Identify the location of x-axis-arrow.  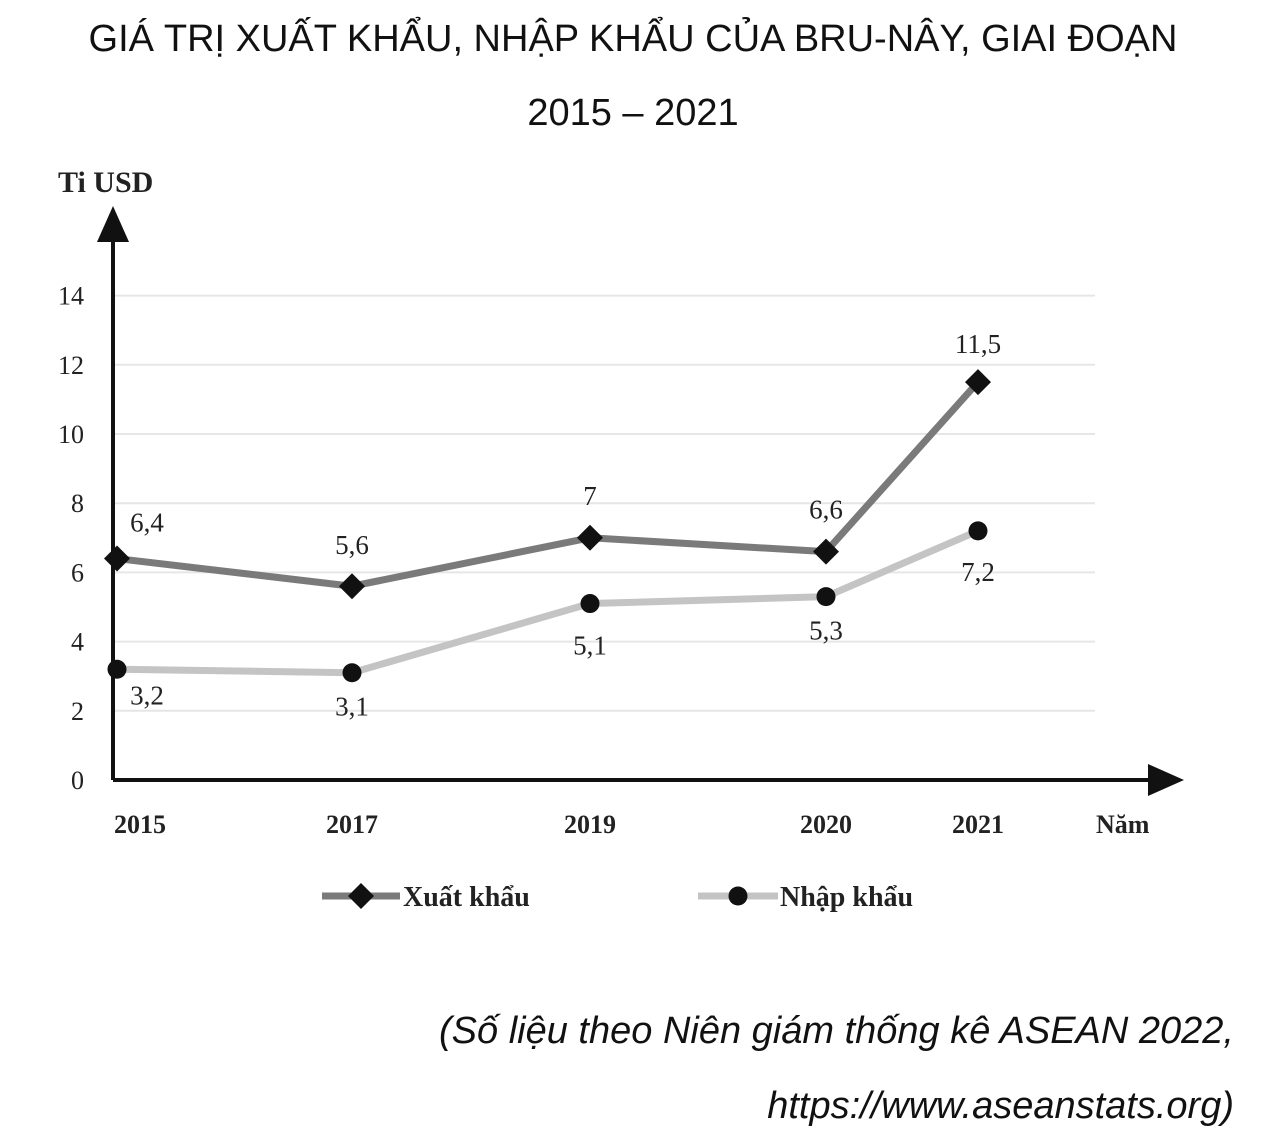
(1166, 780).